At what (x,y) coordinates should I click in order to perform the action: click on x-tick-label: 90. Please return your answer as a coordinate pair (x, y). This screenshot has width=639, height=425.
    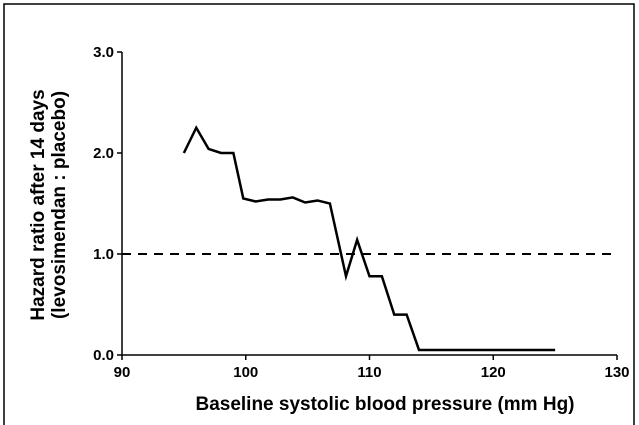
    Looking at the image, I should click on (122, 372).